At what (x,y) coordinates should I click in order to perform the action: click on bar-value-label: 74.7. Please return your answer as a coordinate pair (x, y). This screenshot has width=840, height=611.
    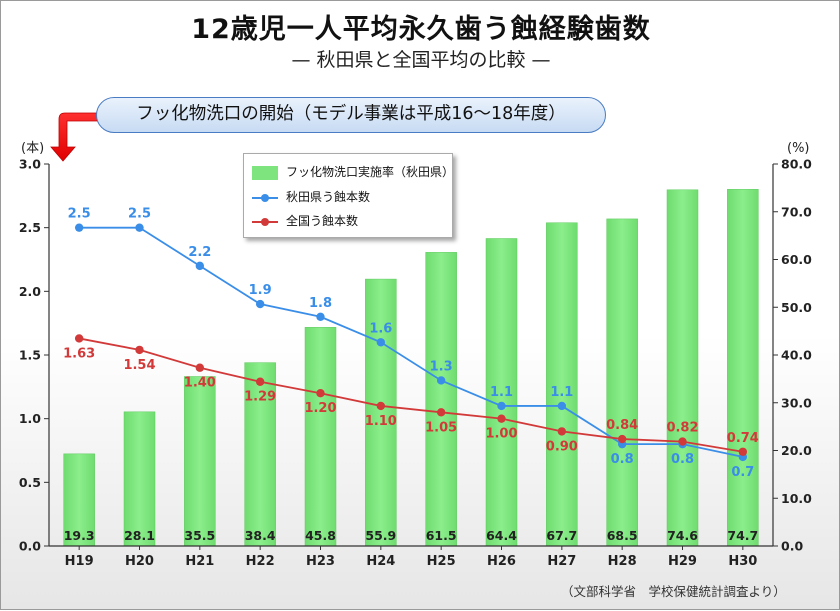
    Looking at the image, I should click on (742, 535).